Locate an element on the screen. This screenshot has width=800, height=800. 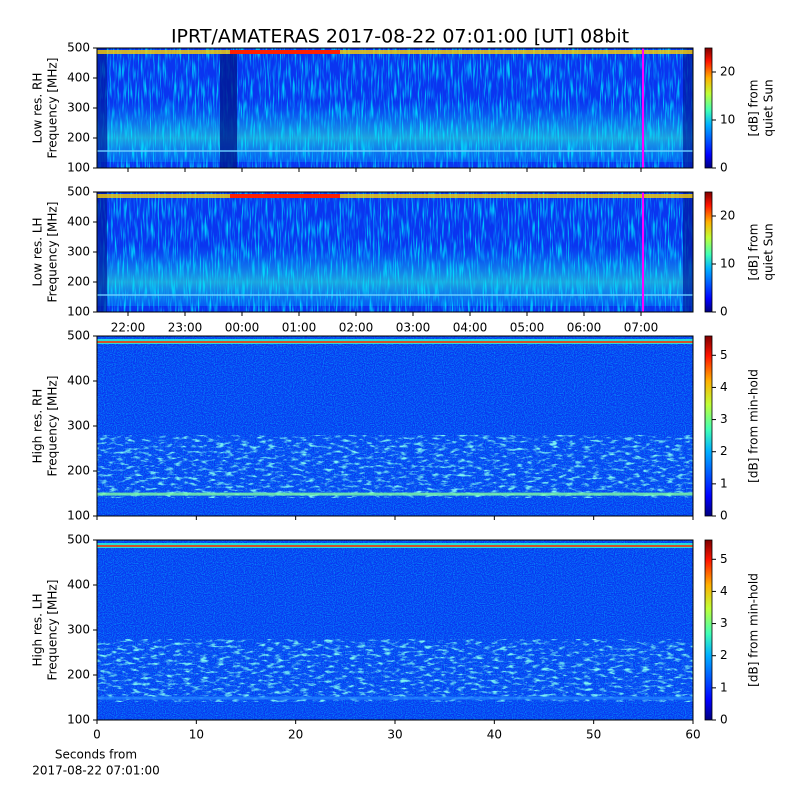
x-tick-label: 22:00 is located at coordinates (128, 328).